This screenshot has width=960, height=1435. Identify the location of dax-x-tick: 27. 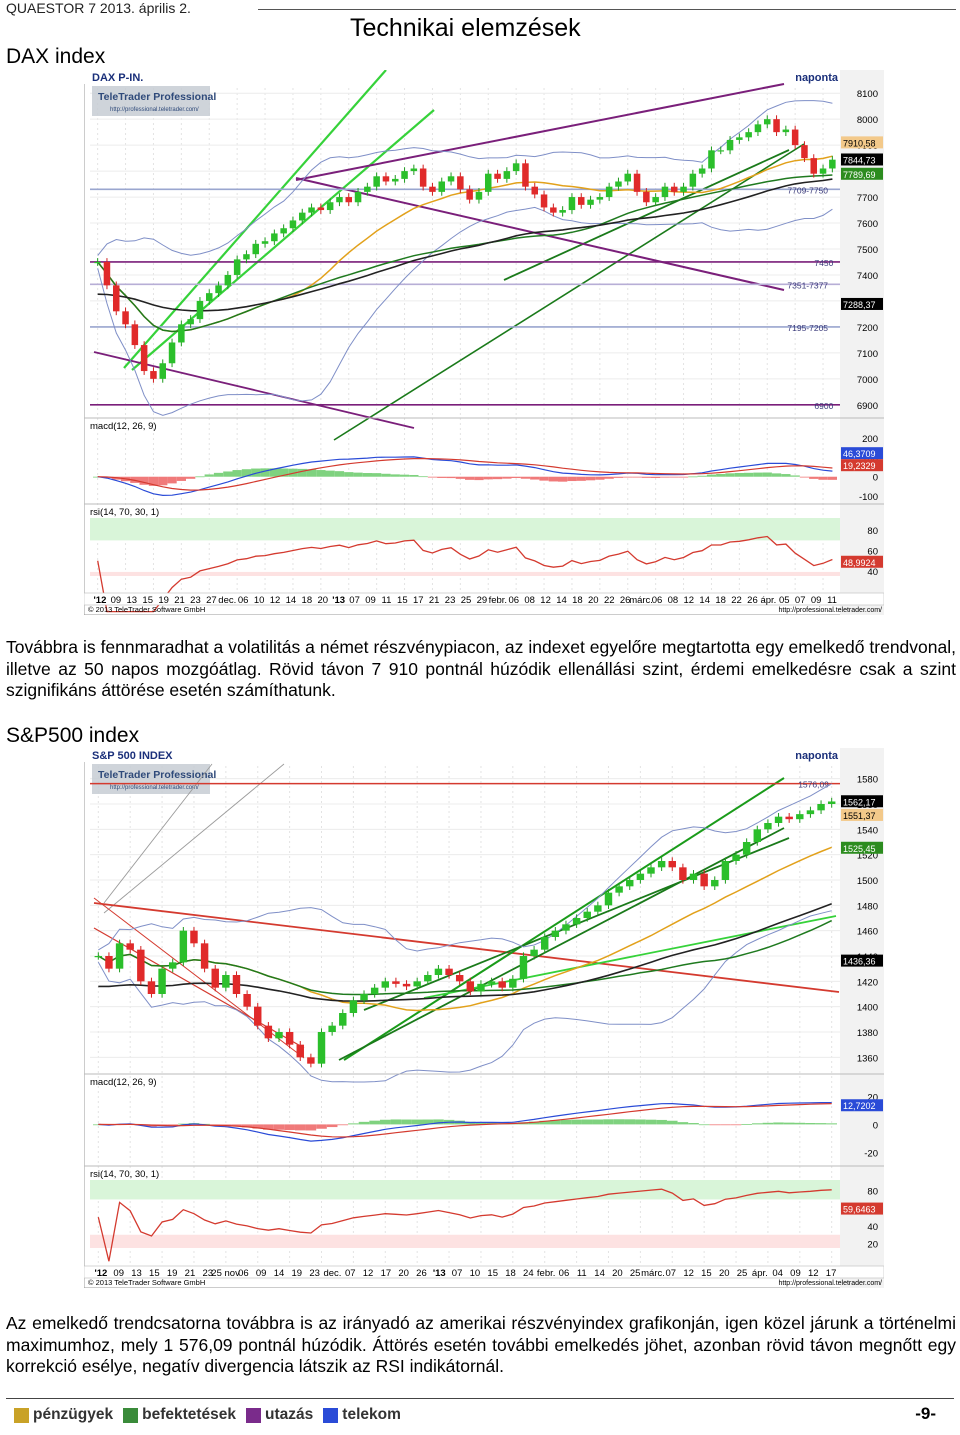
(211, 600).